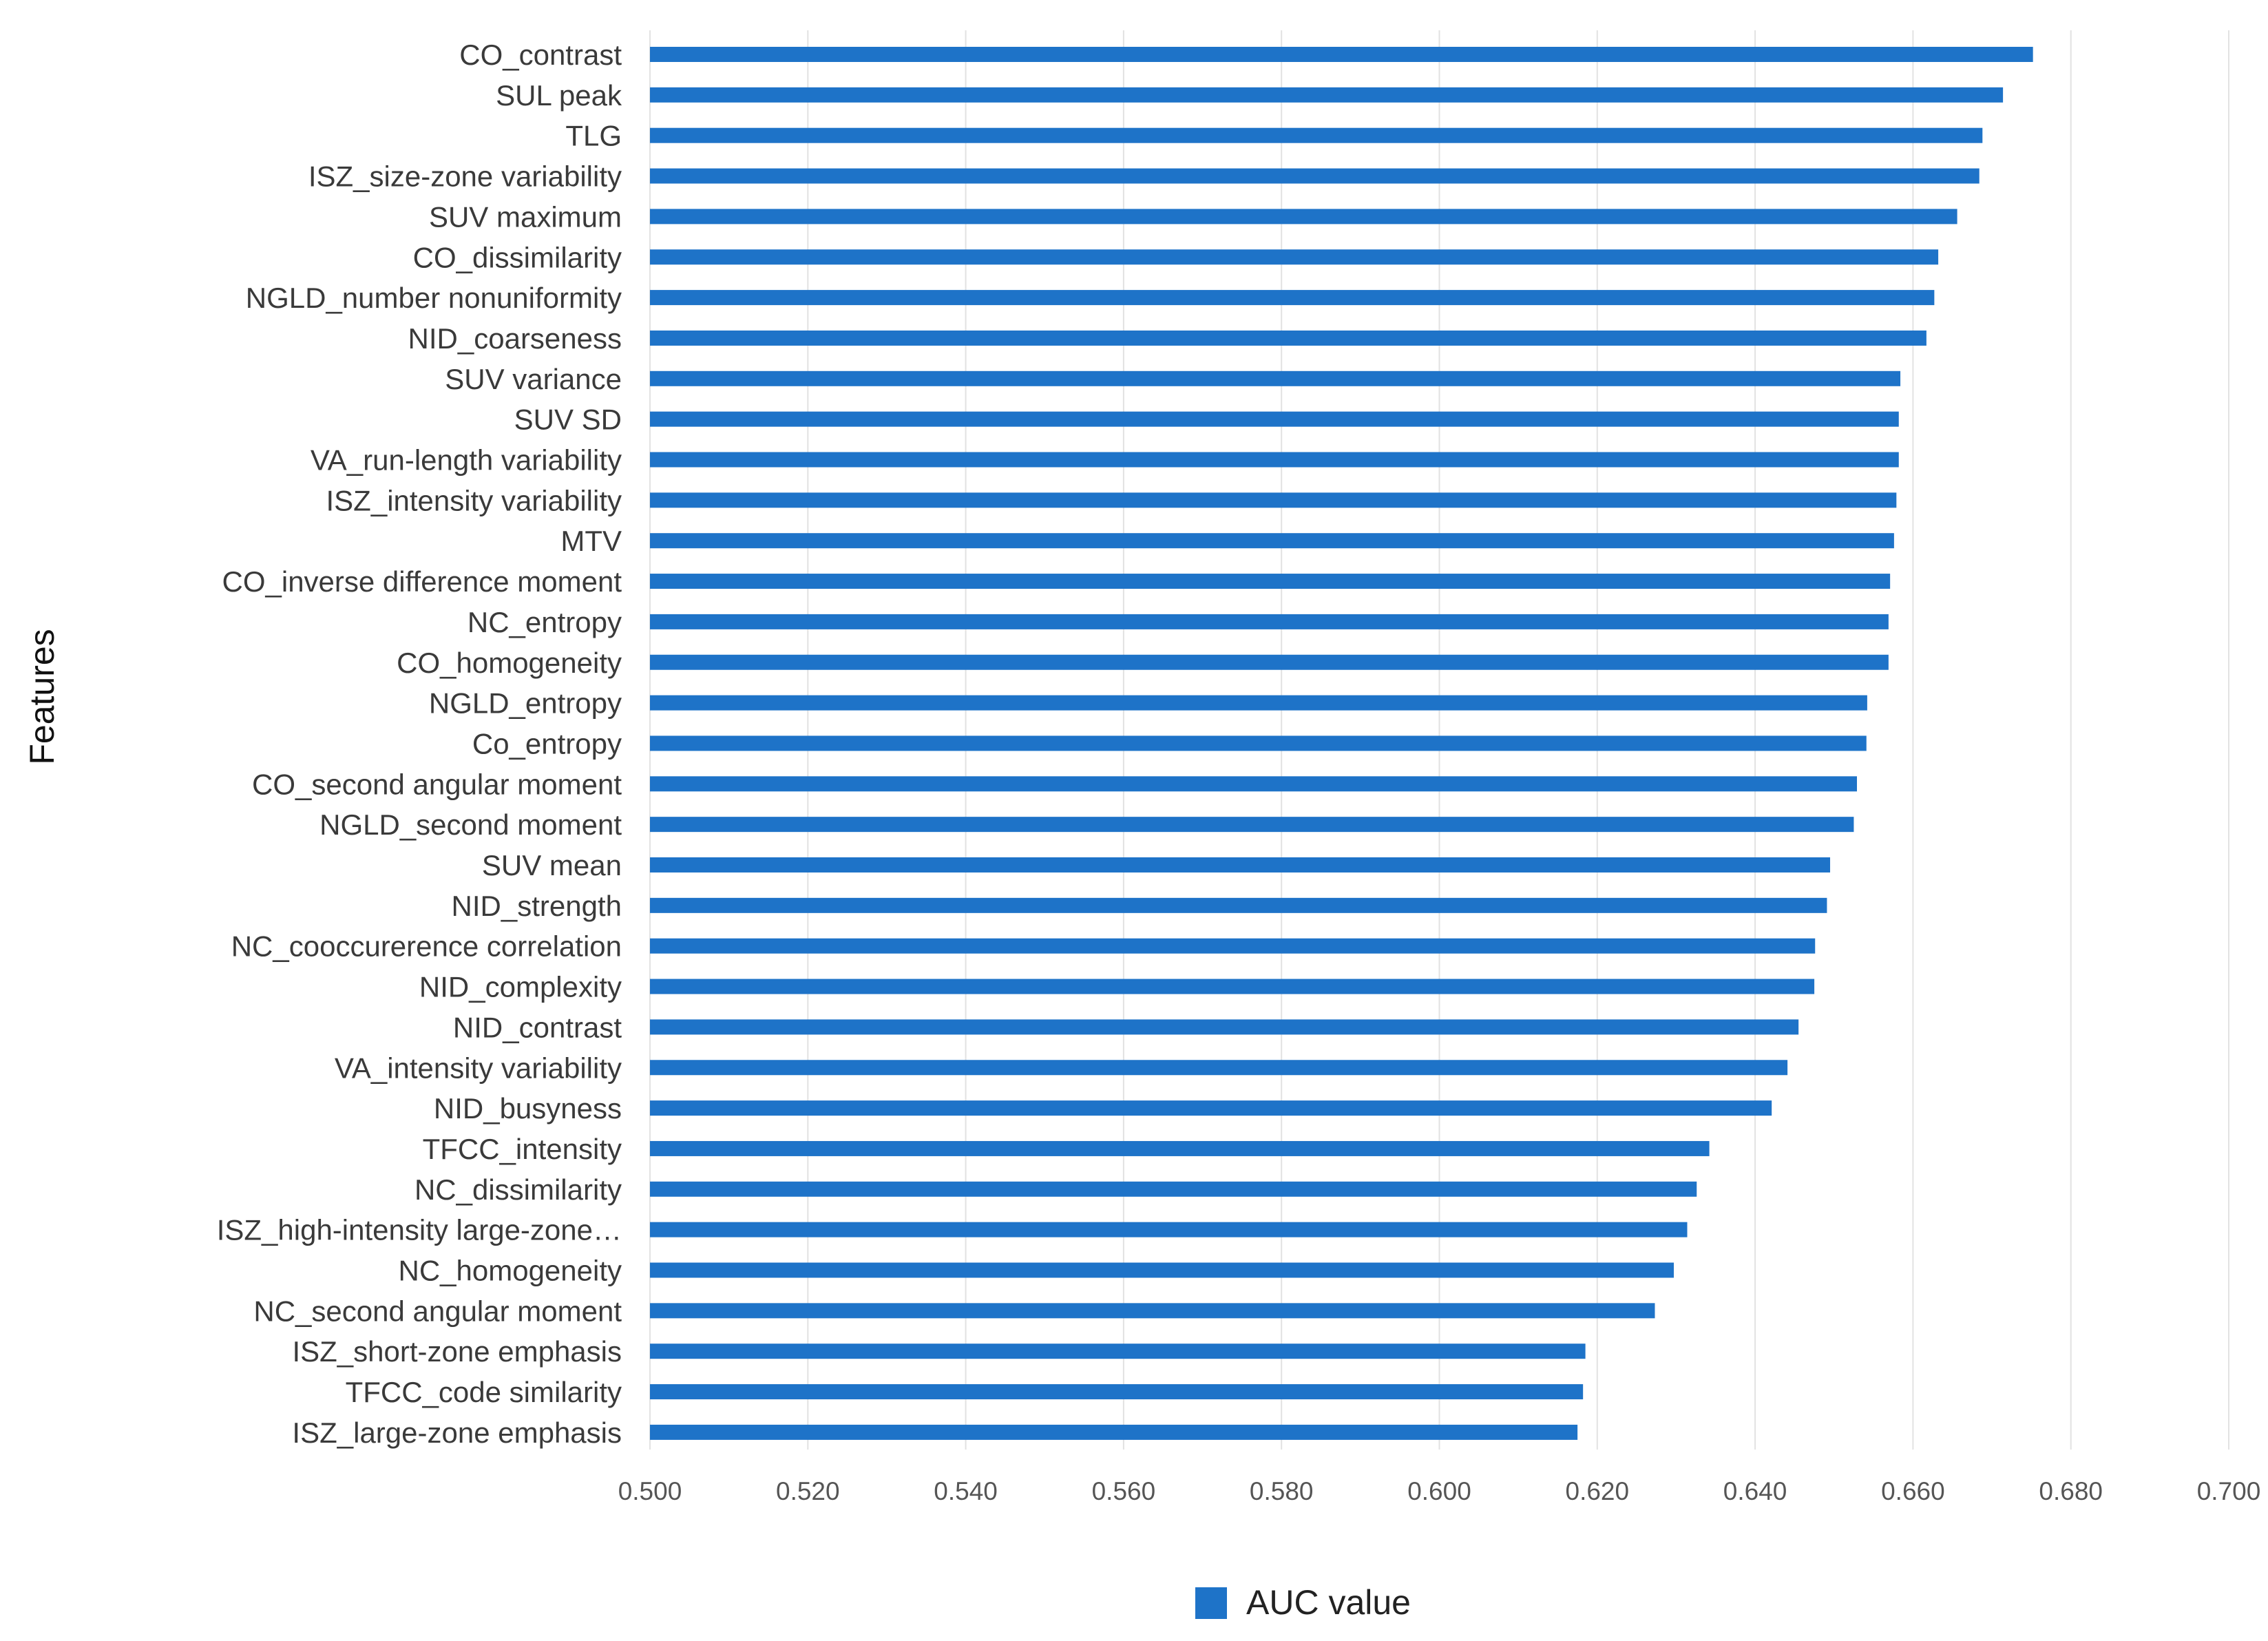  Describe the element at coordinates (545, 622) in the screenshot. I see `category-label: NC_entropy` at that location.